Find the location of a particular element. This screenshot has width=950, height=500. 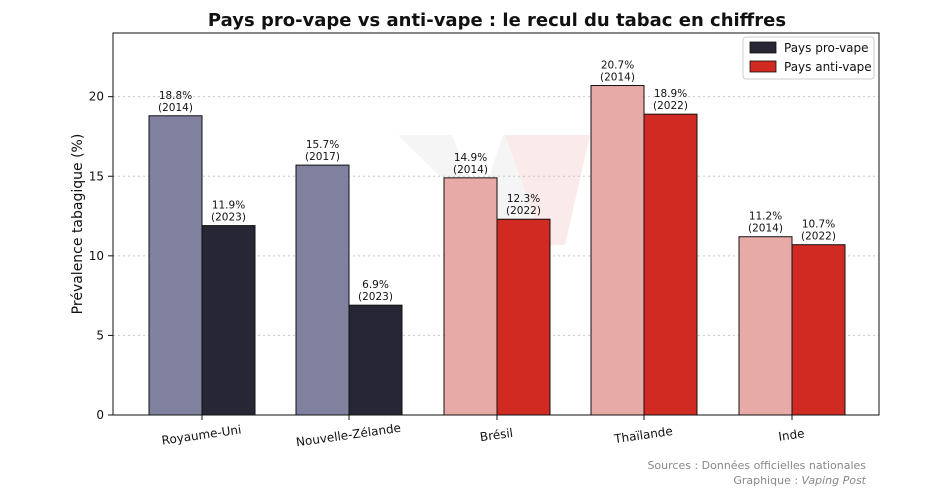

x-tick-label: Thaïlande is located at coordinates (642, 435).